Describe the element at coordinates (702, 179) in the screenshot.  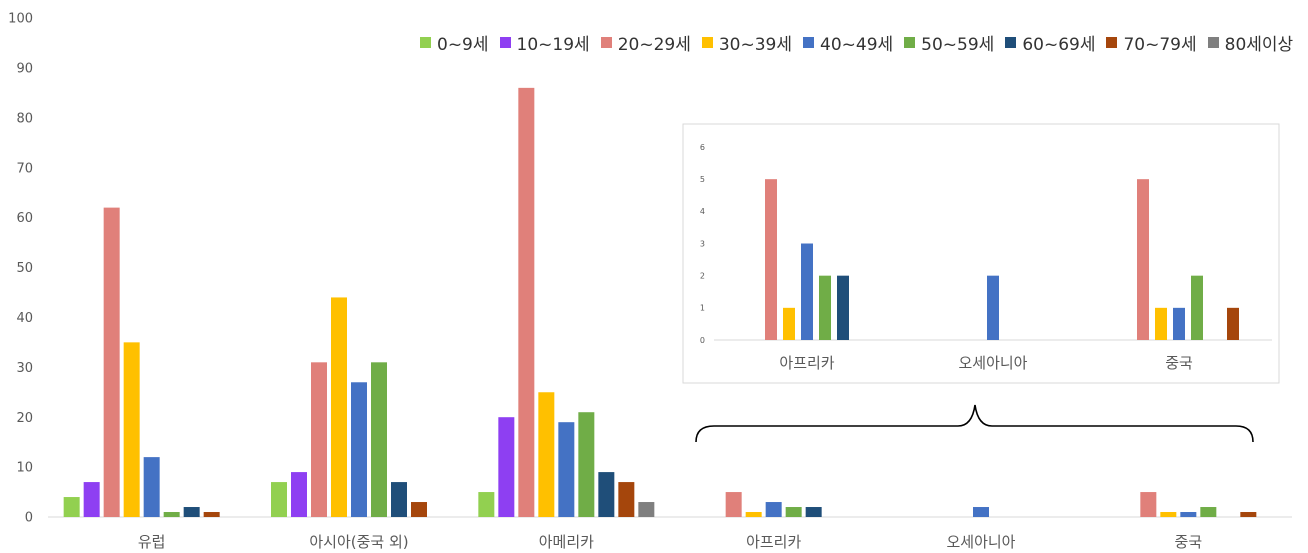
I see `inset-chart-y-tick-label: 5` at that location.